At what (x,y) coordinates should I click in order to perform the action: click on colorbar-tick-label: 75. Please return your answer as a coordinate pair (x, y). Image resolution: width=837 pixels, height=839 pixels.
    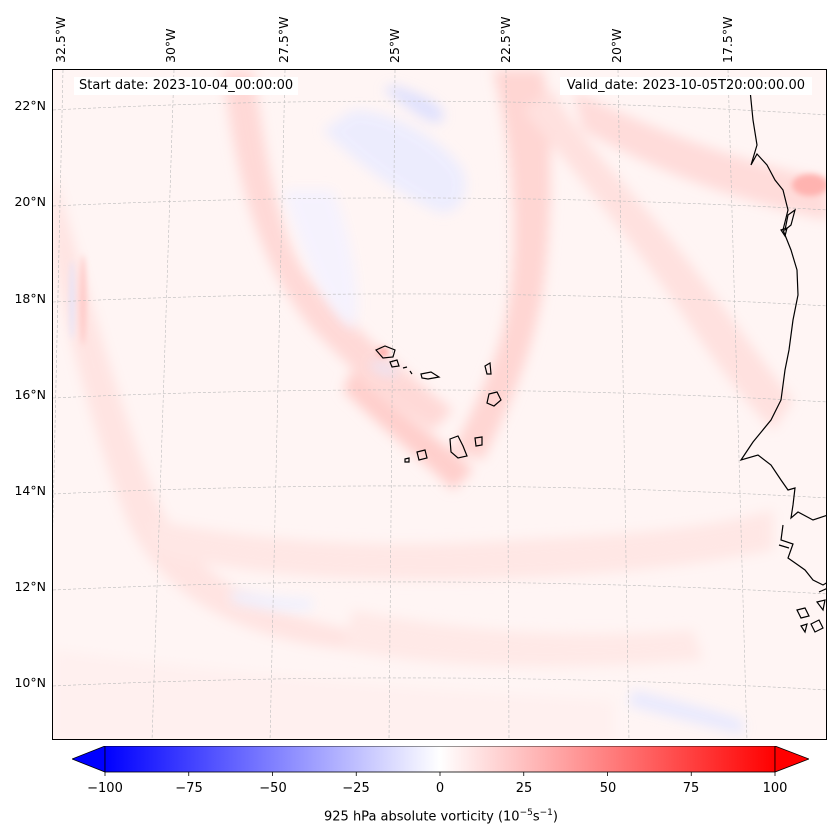
    Looking at the image, I should click on (691, 788).